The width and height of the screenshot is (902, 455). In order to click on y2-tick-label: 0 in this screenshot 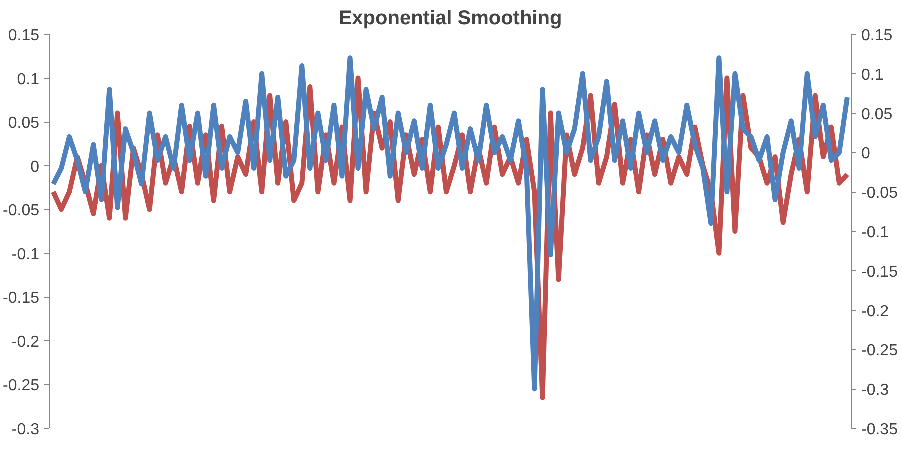, I will do `click(866, 154)`.